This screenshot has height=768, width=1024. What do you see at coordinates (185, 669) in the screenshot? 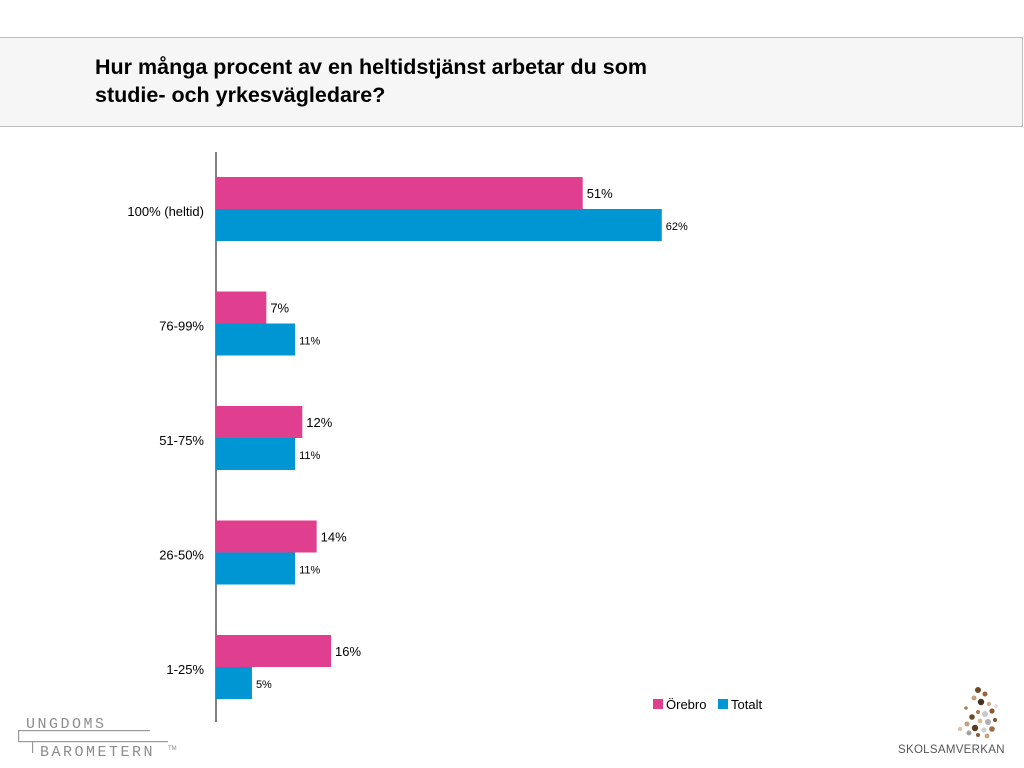
I see `category-label: 1-25%` at bounding box center [185, 669].